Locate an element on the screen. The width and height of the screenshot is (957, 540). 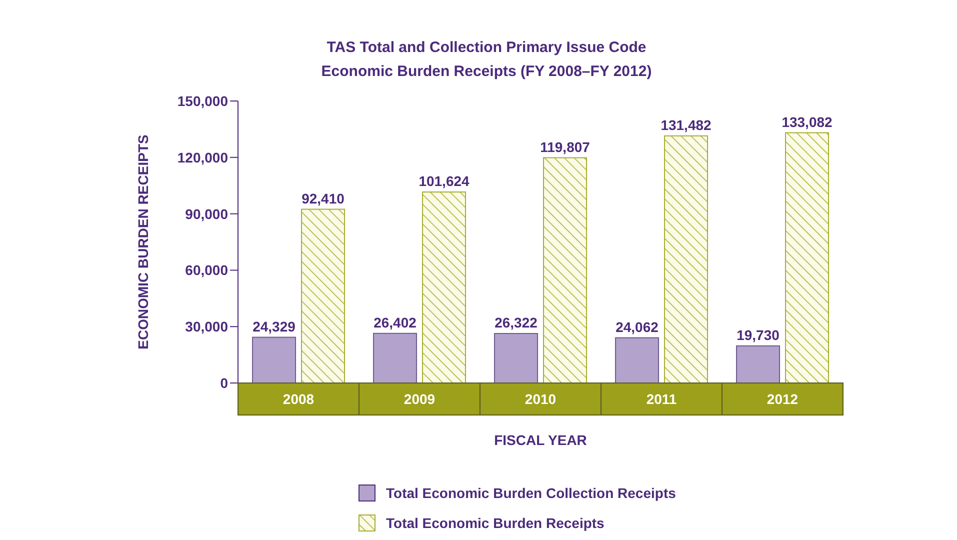
data-label: 131,482 is located at coordinates (686, 124).